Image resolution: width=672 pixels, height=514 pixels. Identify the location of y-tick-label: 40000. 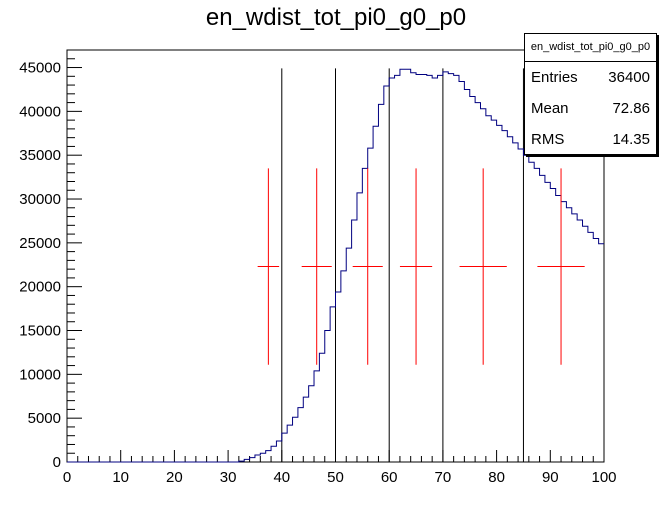
(40, 111).